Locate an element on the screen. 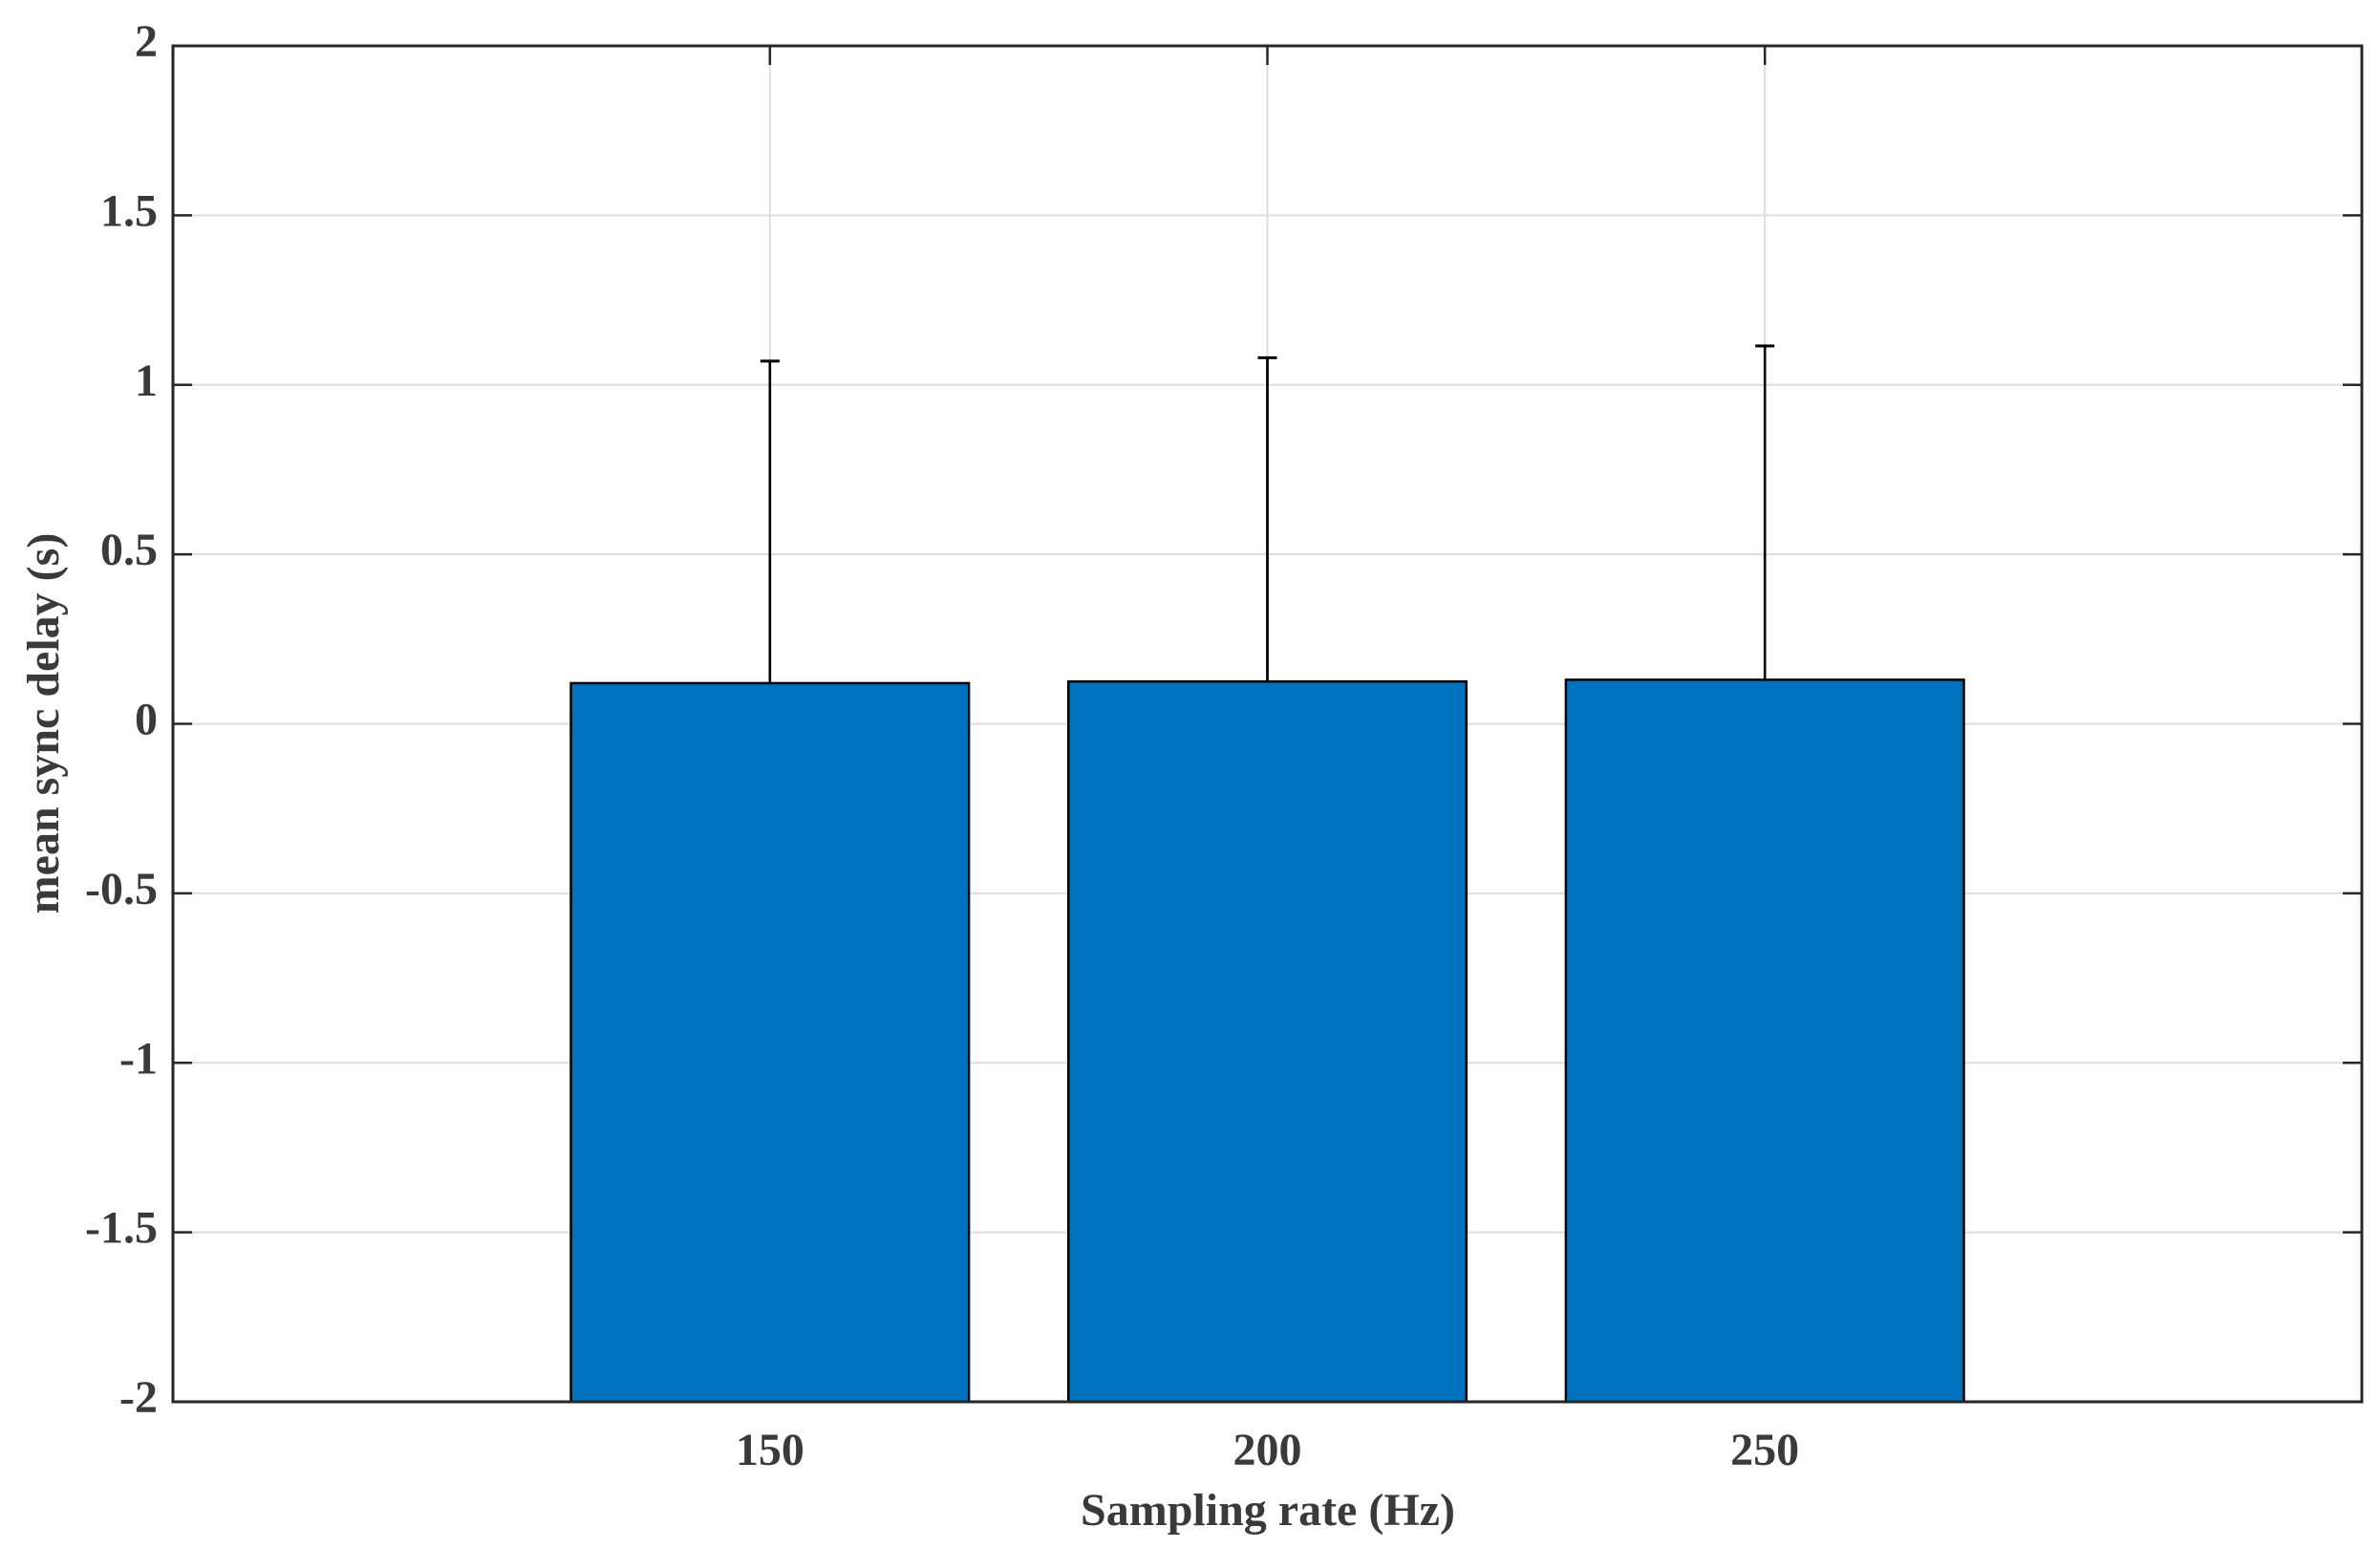 The image size is (2380, 1548). y-tick-label: 0 is located at coordinates (147, 720).